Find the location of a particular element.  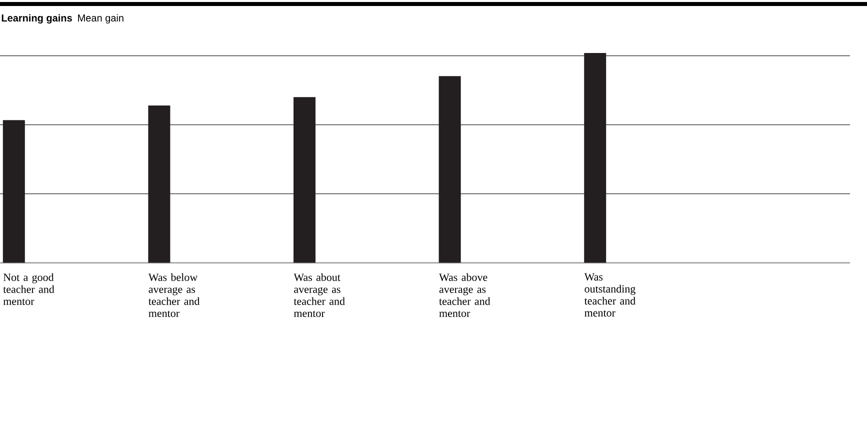

x-tick-label: Was outstanding teacher and mentor is located at coordinates (610, 295).